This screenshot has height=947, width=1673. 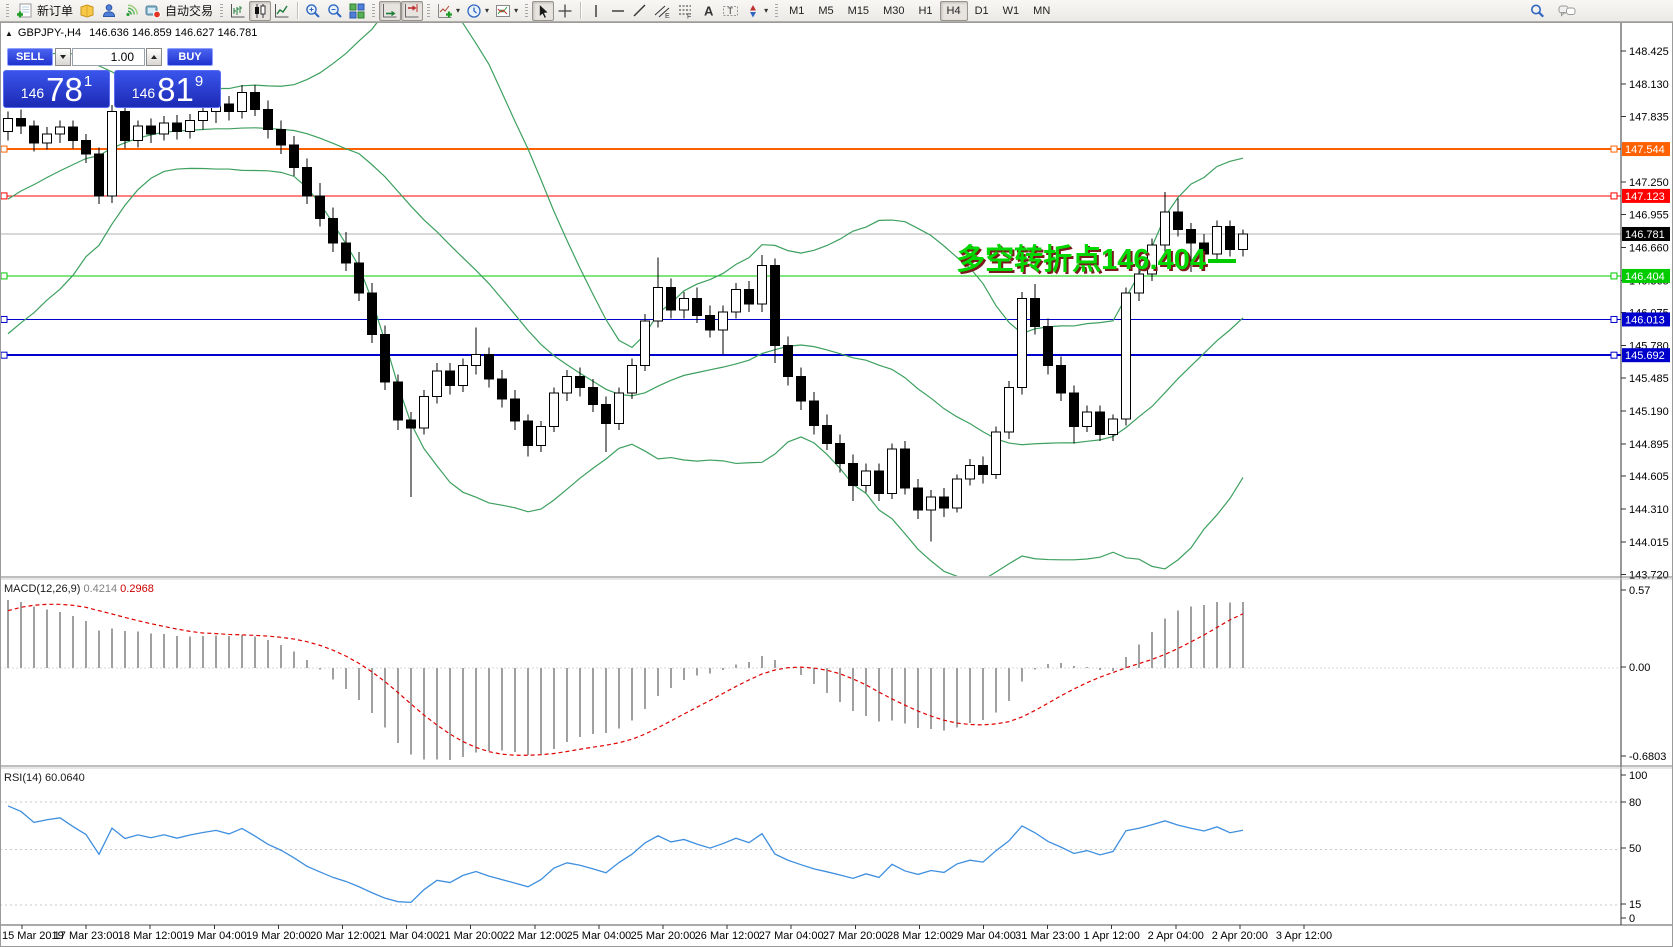 What do you see at coordinates (925, 10) in the screenshot?
I see `timeframe-h1: H1` at bounding box center [925, 10].